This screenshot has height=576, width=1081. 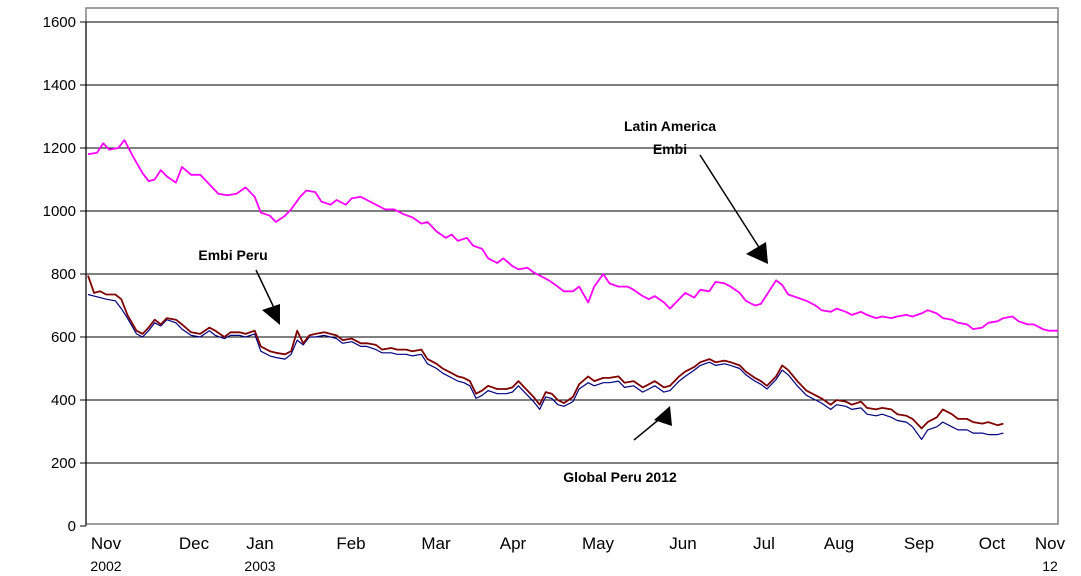 What do you see at coordinates (682, 543) in the screenshot?
I see `x-tick-label: Jun` at bounding box center [682, 543].